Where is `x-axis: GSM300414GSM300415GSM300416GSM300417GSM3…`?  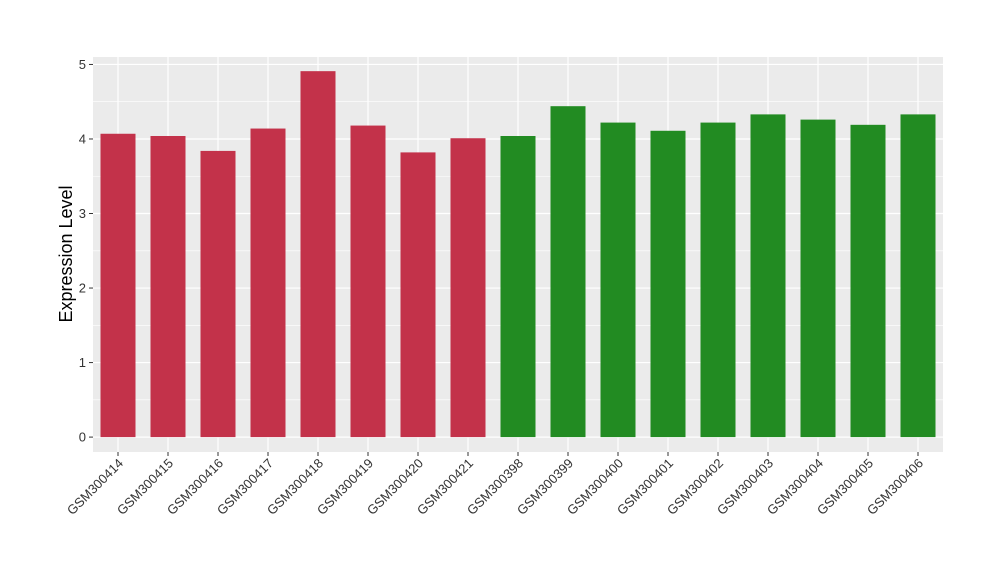
x-axis: GSM300414GSM300415GSM300416GSM300417GSM3… is located at coordinates (495, 485).